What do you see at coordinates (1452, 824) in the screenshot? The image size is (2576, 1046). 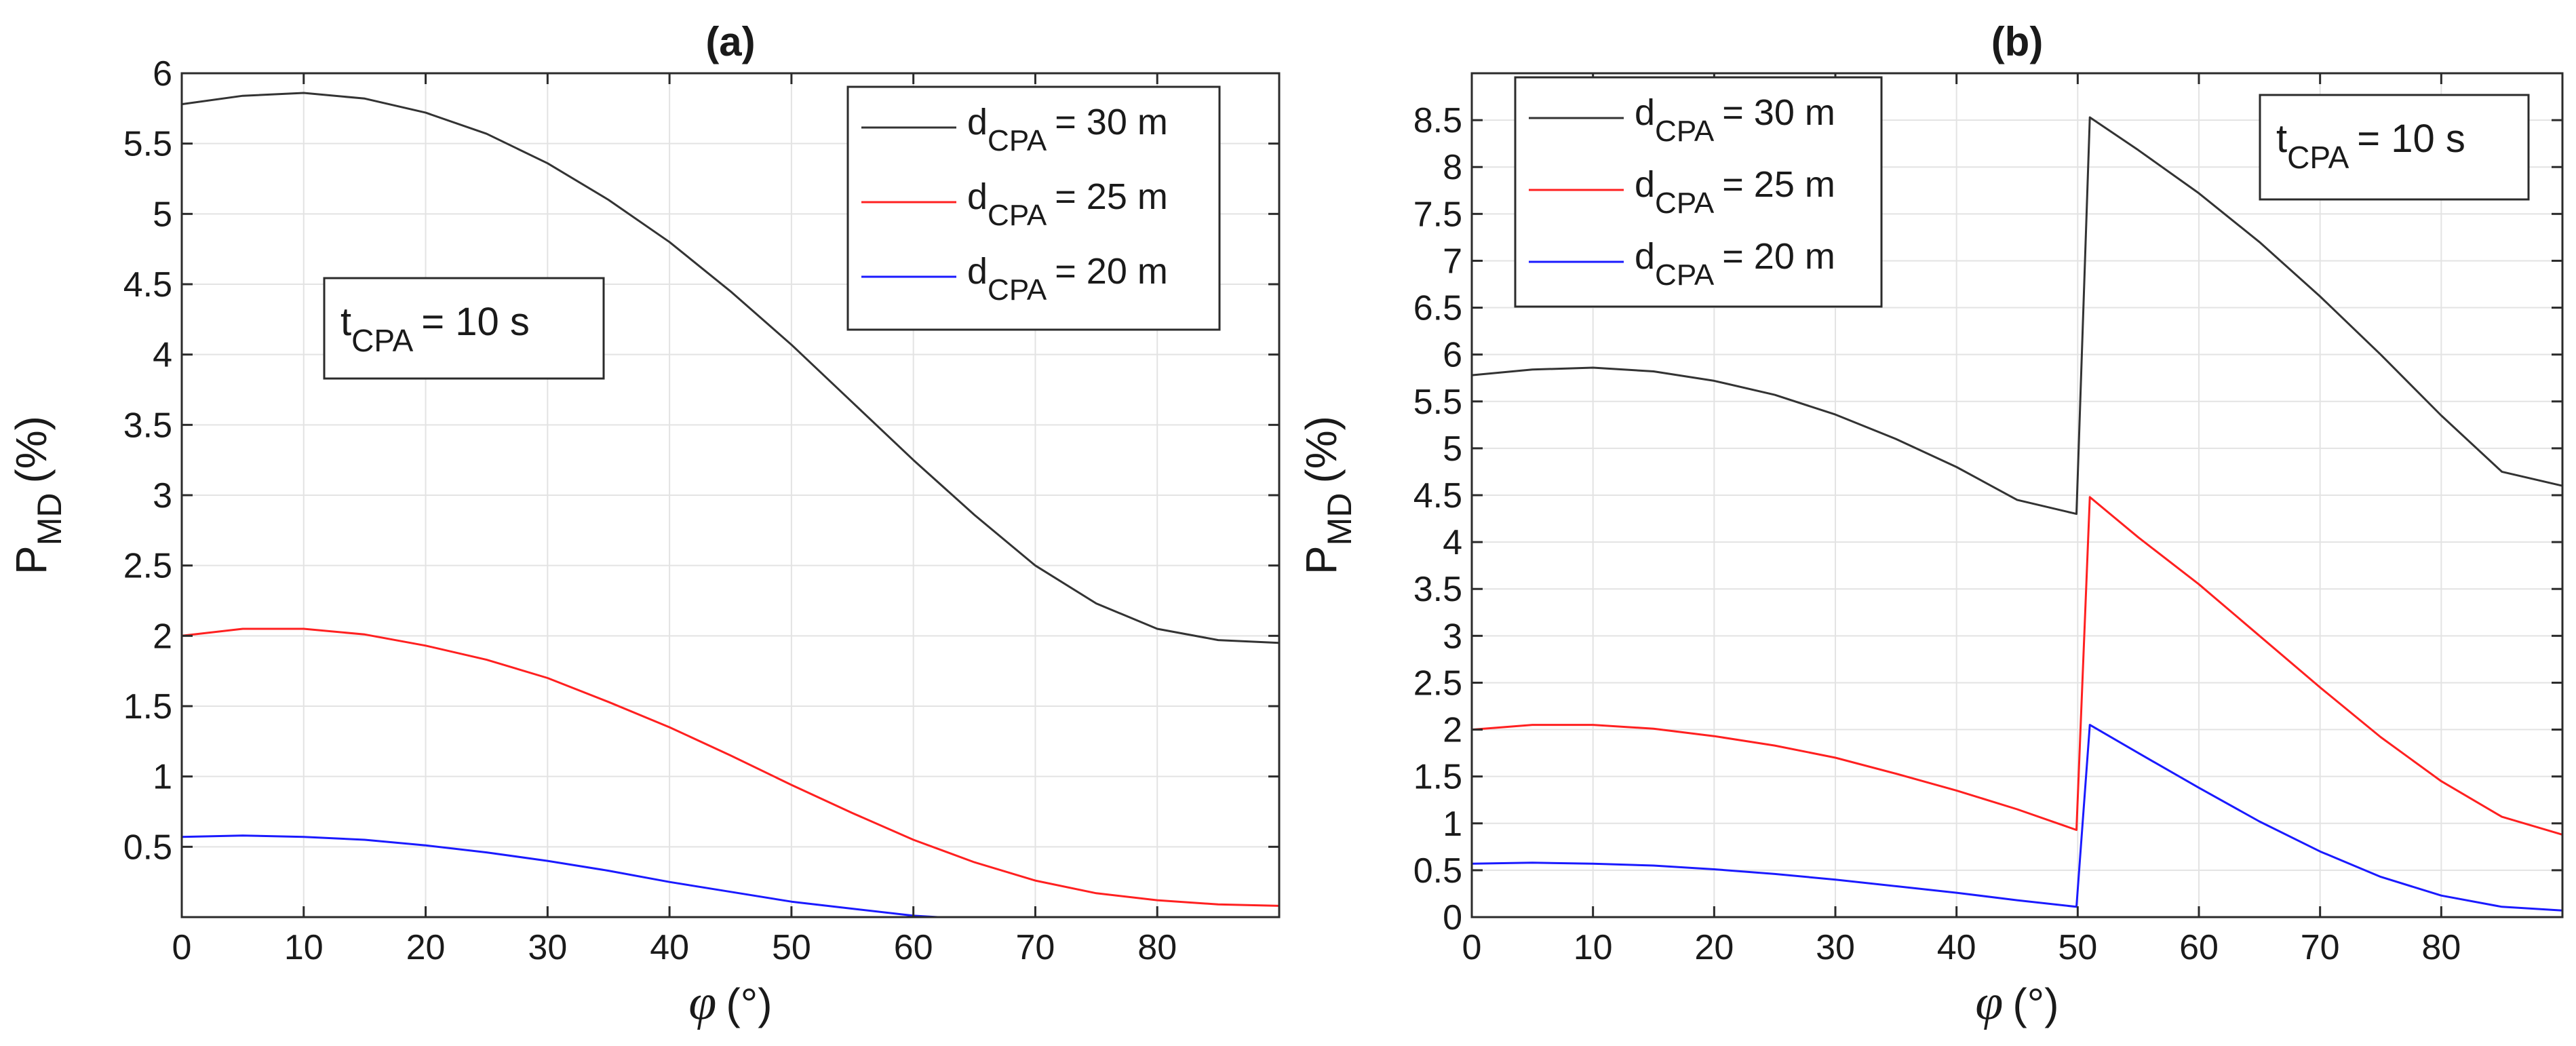 I see `y-tick-label: 1` at bounding box center [1452, 824].